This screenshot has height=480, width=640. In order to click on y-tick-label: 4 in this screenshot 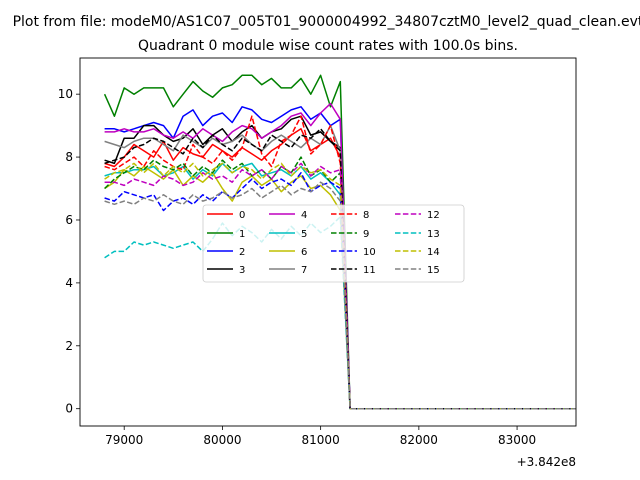, I will do `click(69, 283)`.